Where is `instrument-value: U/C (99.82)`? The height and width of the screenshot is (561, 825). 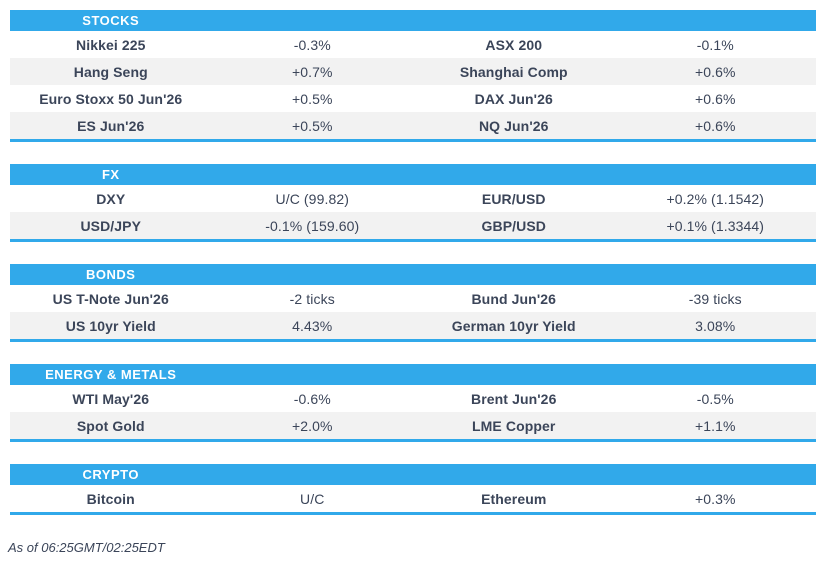
instrument-value: U/C (99.82) is located at coordinates (312, 198).